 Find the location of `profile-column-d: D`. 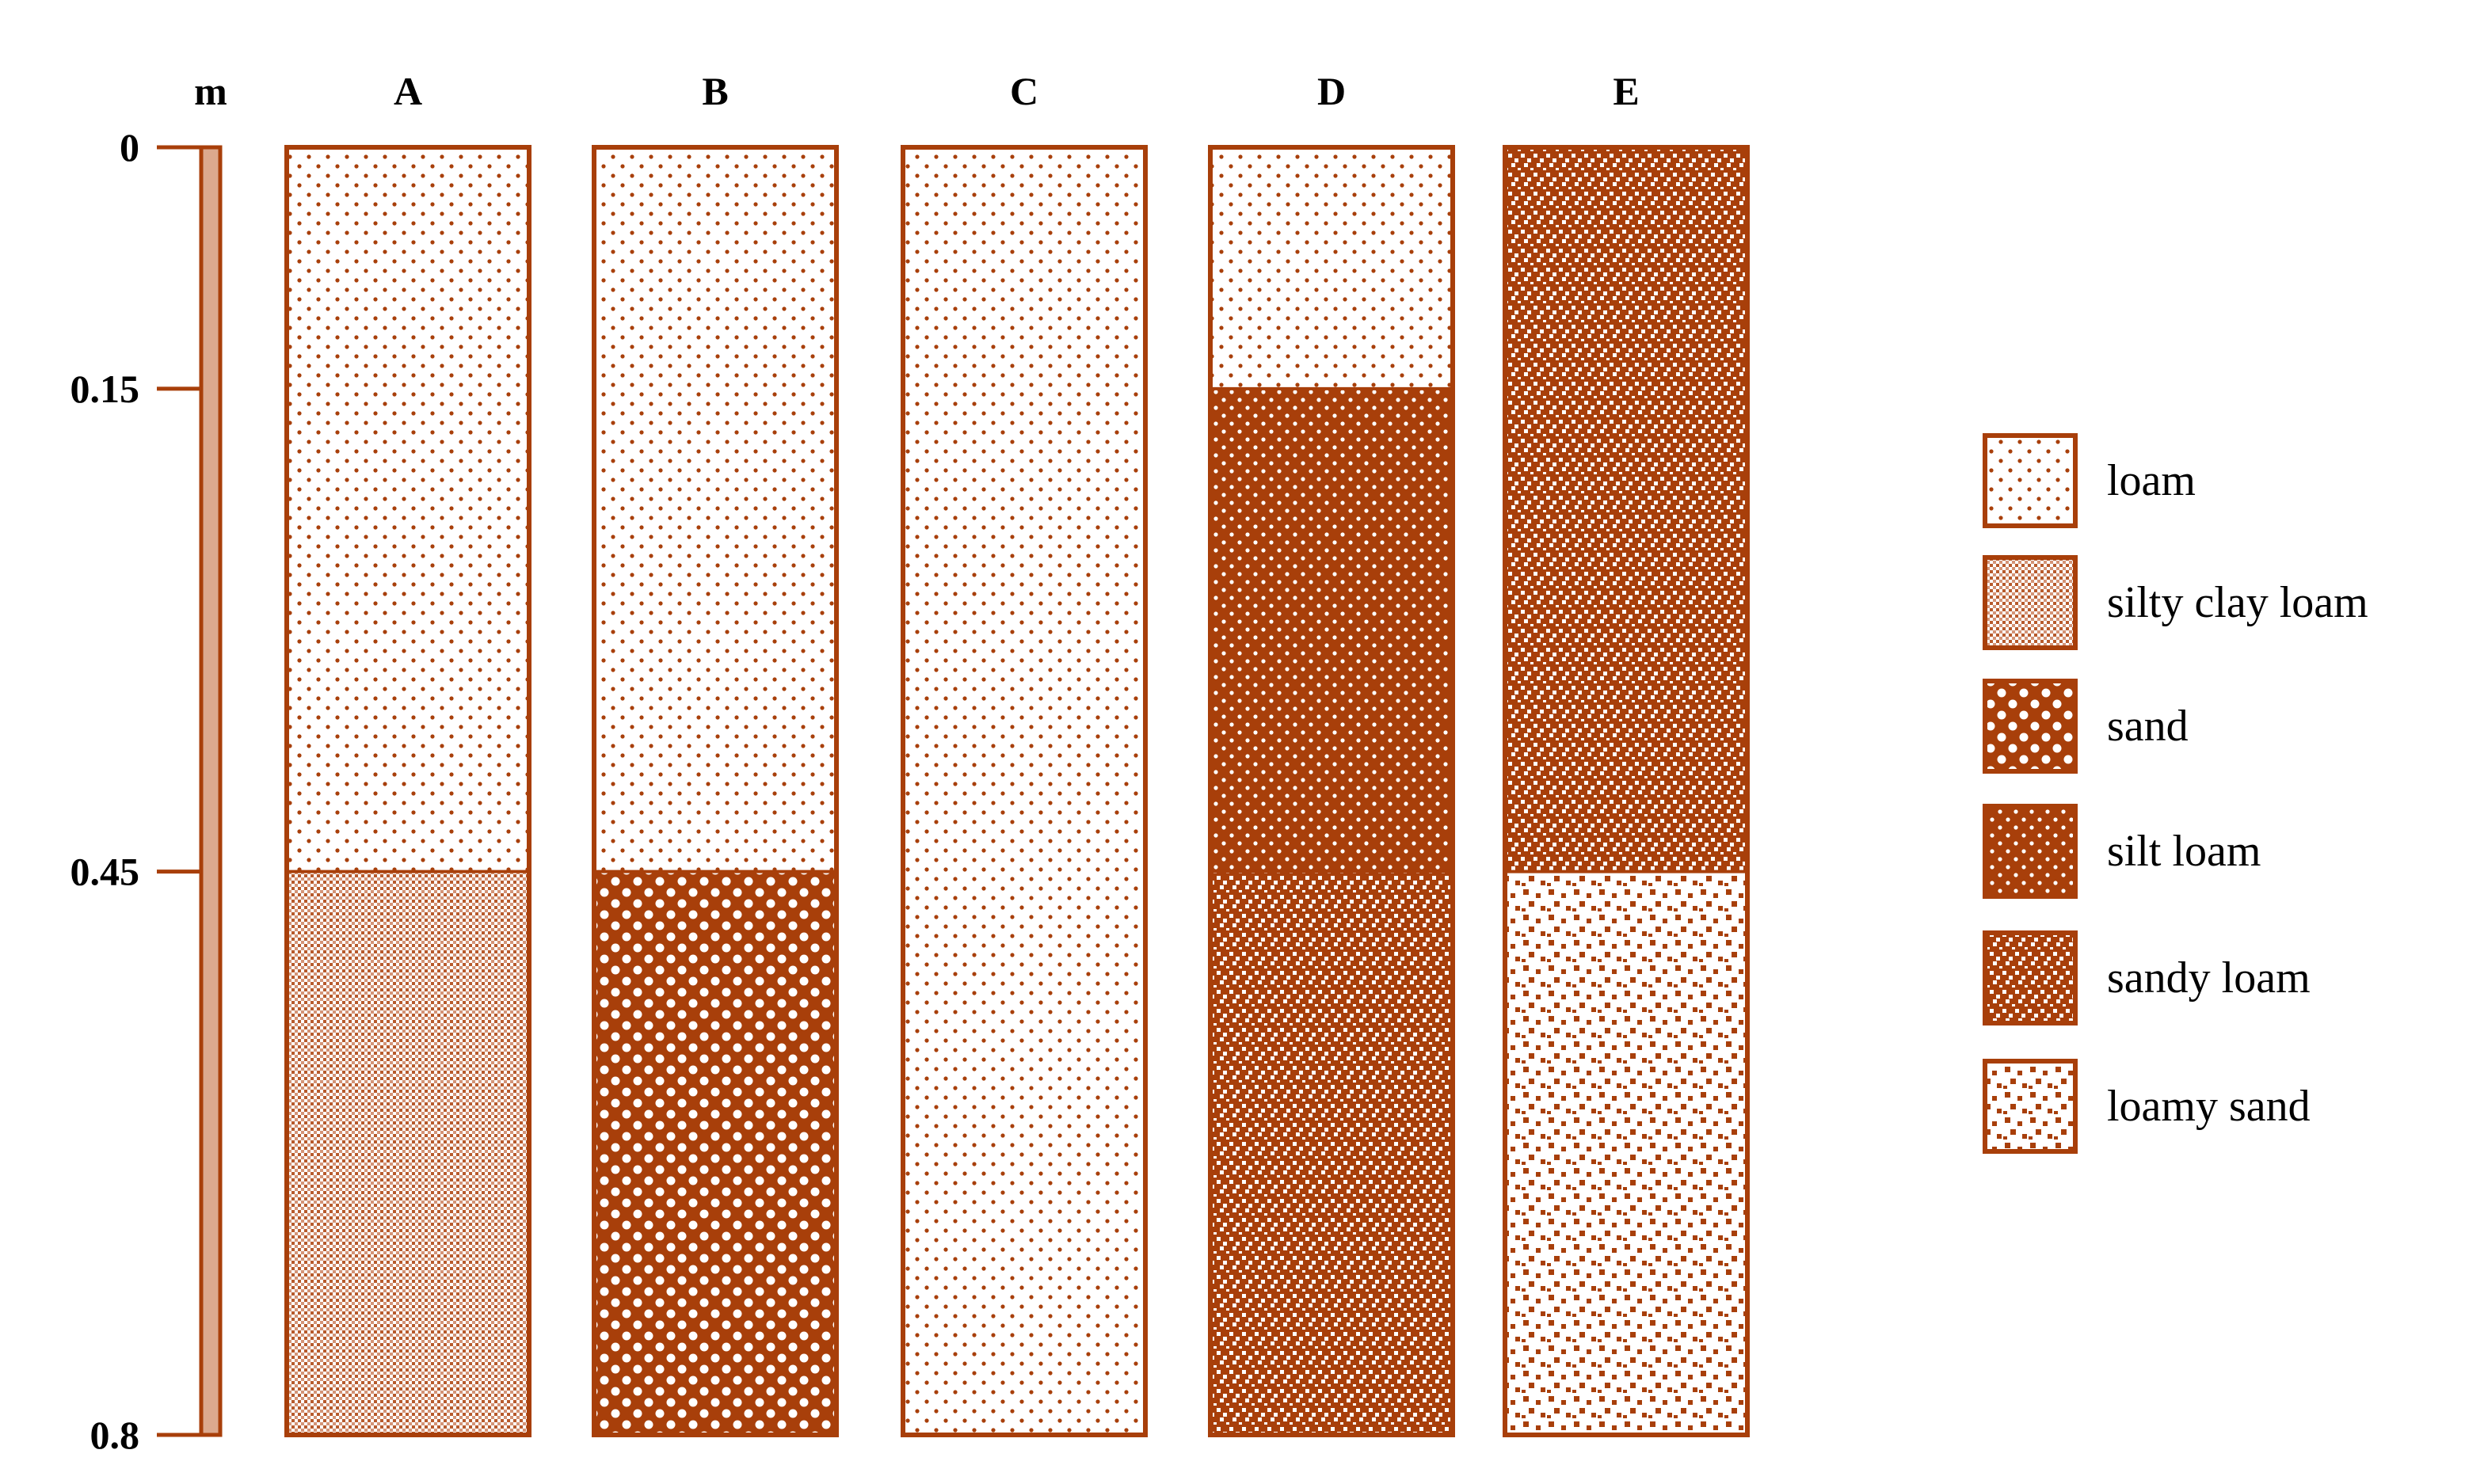

profile-column-d: D is located at coordinates (1331, 753).